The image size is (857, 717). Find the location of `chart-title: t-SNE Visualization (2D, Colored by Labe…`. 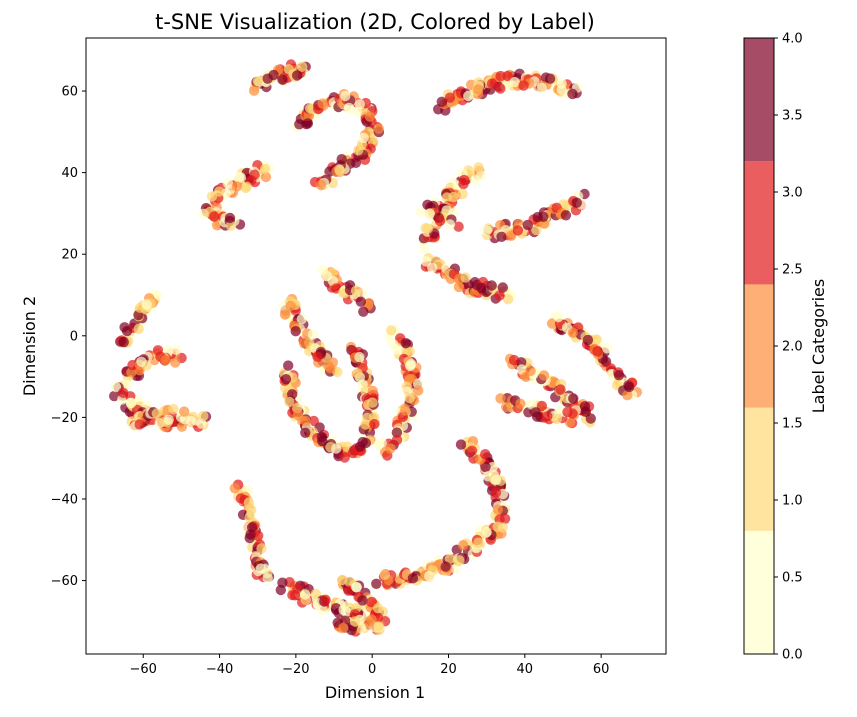

chart-title: t-SNE Visualization (2D, Colored by Labe… is located at coordinates (375, 22).